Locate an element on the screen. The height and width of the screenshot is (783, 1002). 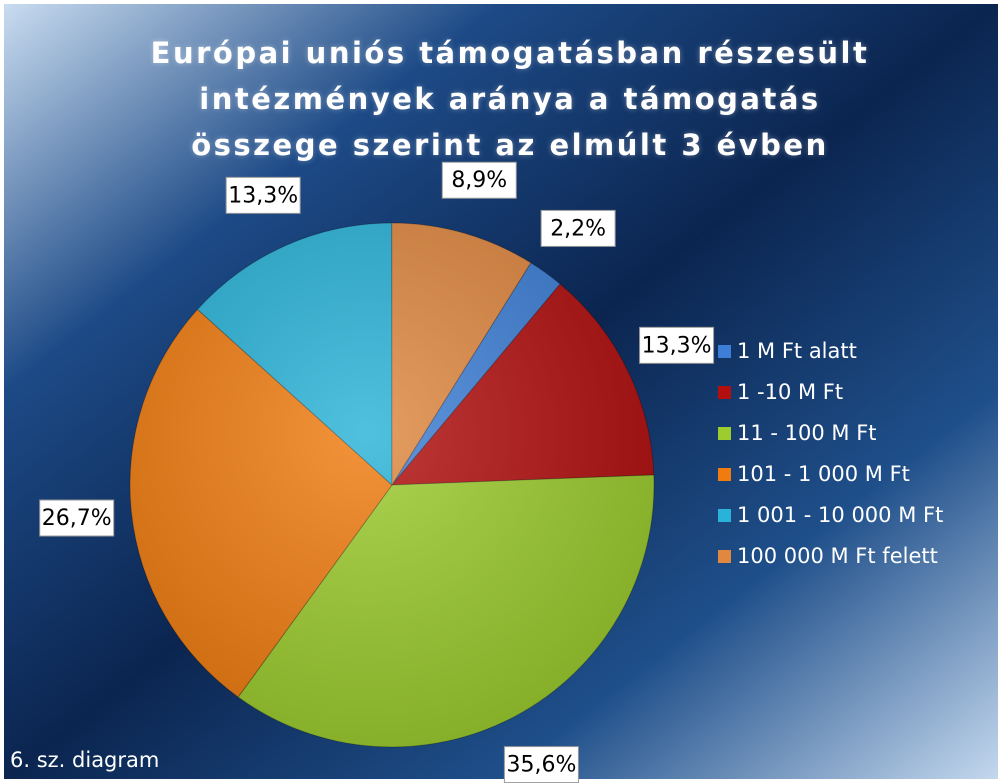
data-label: 8,9% is located at coordinates (479, 180).